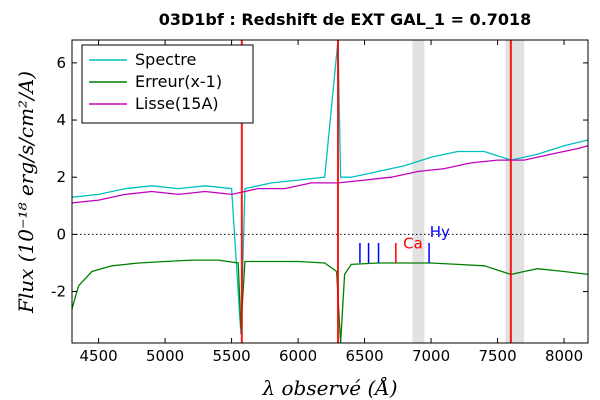 Image resolution: width=600 pixels, height=400 pixels. I want to click on y-axis-label: Flux (10⁻¹⁸ erg/s/cm²/A), so click(26, 192).